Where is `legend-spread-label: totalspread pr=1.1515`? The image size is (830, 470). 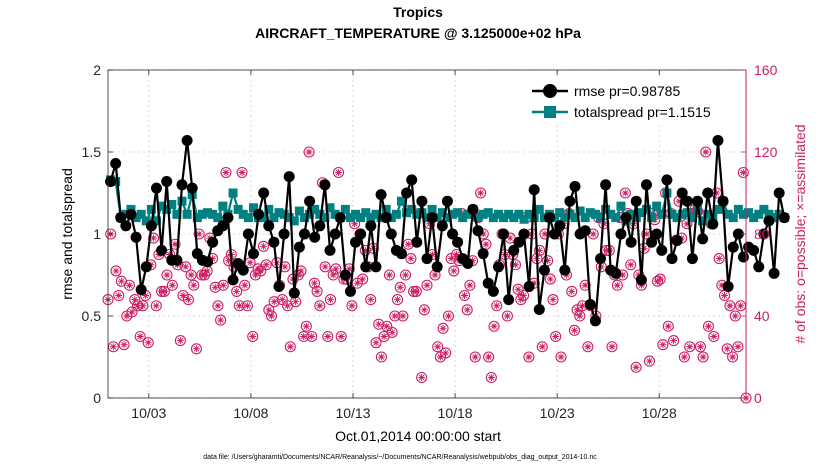 legend-spread-label: totalspread pr=1.1515 is located at coordinates (642, 112).